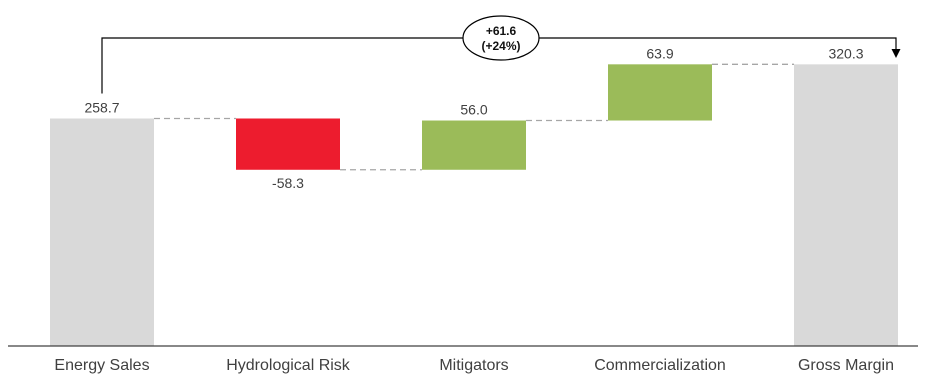  What do you see at coordinates (101, 107) in the screenshot?
I see `value-label-energy-sales: 258.7` at bounding box center [101, 107].